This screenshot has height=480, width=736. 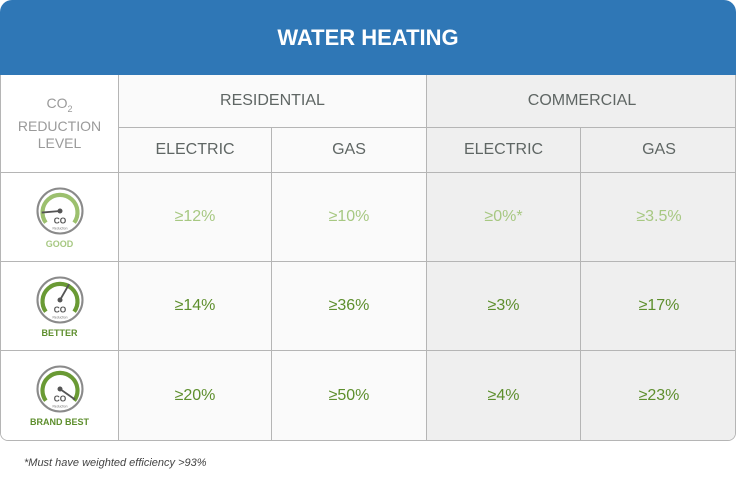 What do you see at coordinates (658, 150) in the screenshot?
I see `column-commercial-gas: GAS` at bounding box center [658, 150].